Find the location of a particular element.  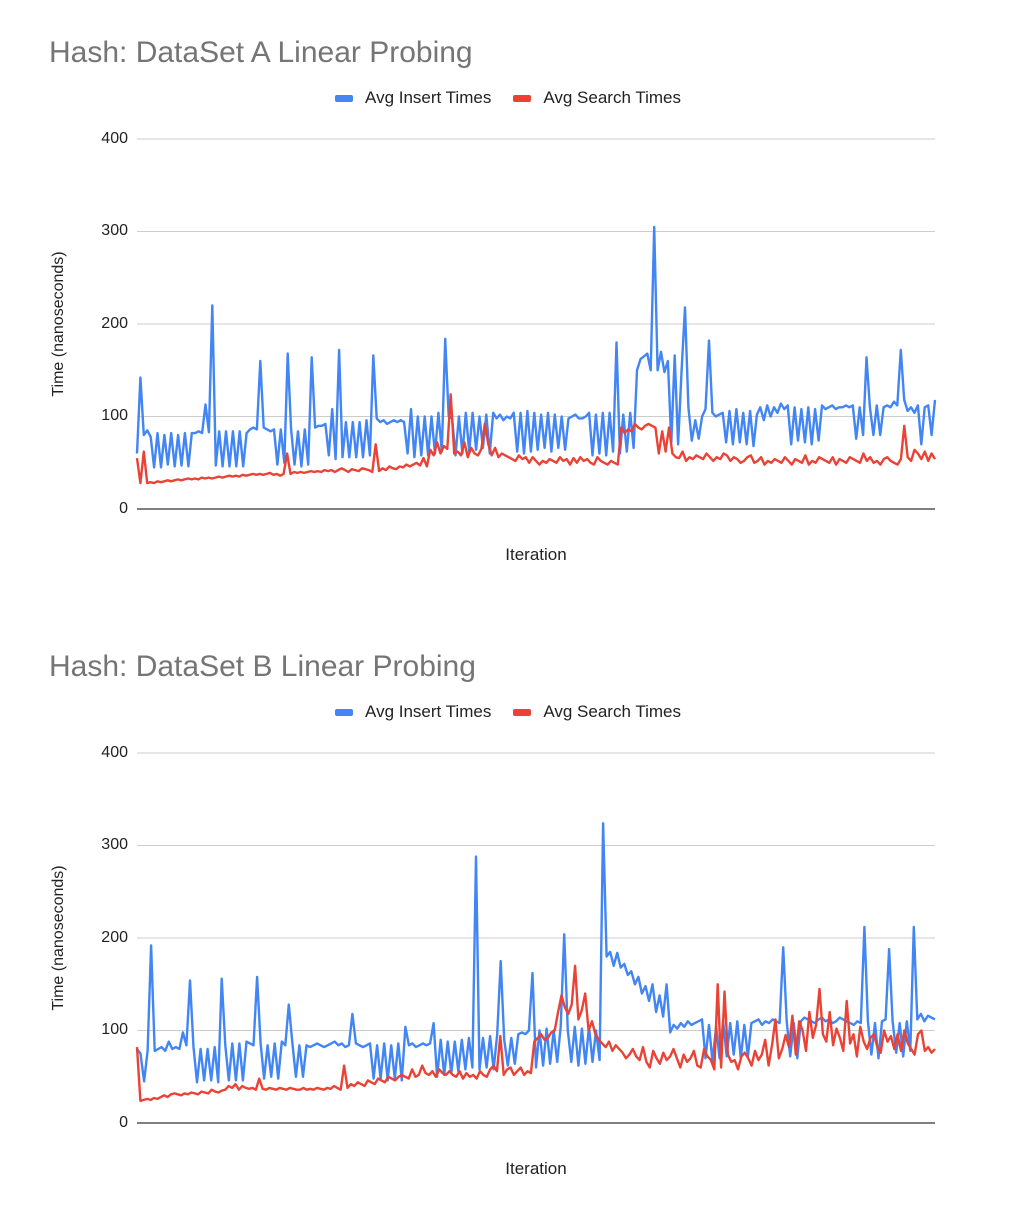

chart-title: Hash: DataSet B Linear Probing is located at coordinates (262, 666).